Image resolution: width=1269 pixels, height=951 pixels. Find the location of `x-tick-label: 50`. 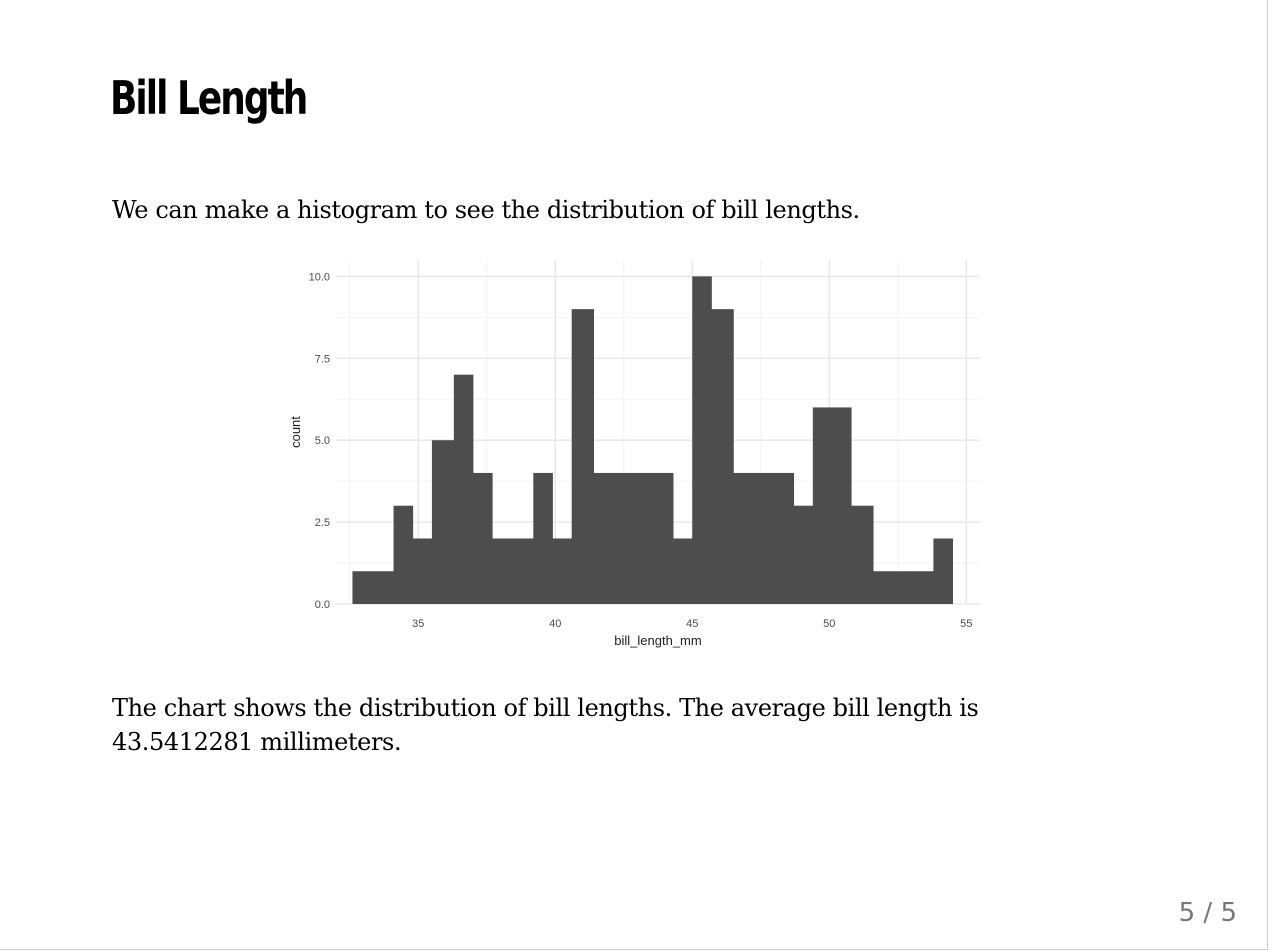

x-tick-label: 50 is located at coordinates (829, 624).